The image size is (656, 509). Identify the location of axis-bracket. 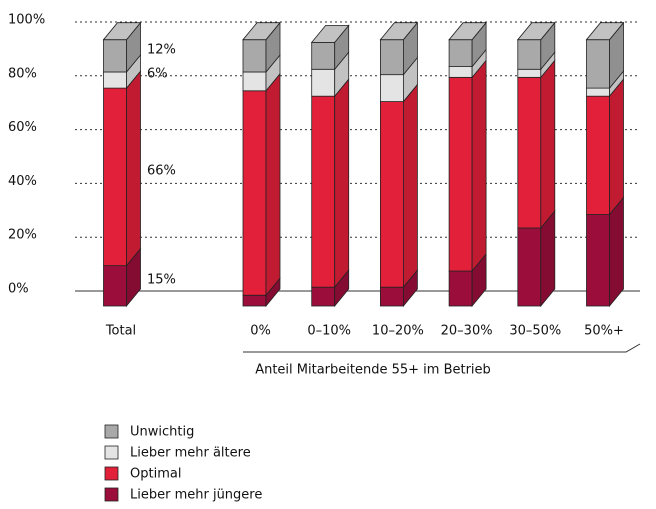
(442, 348).